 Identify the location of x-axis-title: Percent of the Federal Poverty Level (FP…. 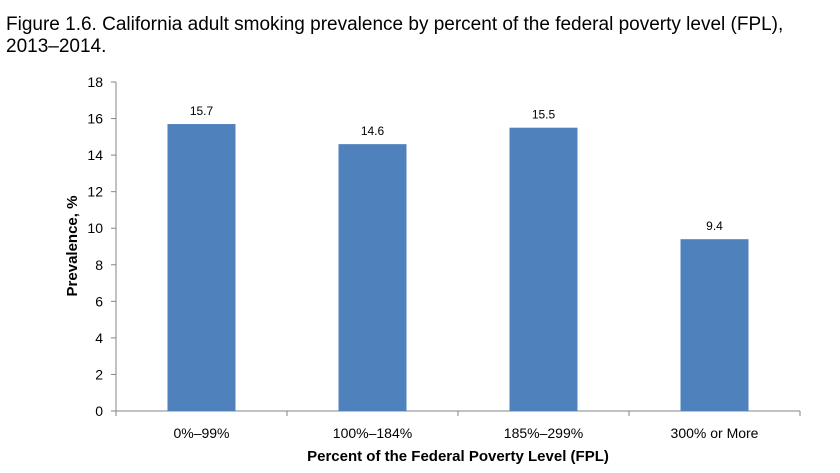
(458, 456).